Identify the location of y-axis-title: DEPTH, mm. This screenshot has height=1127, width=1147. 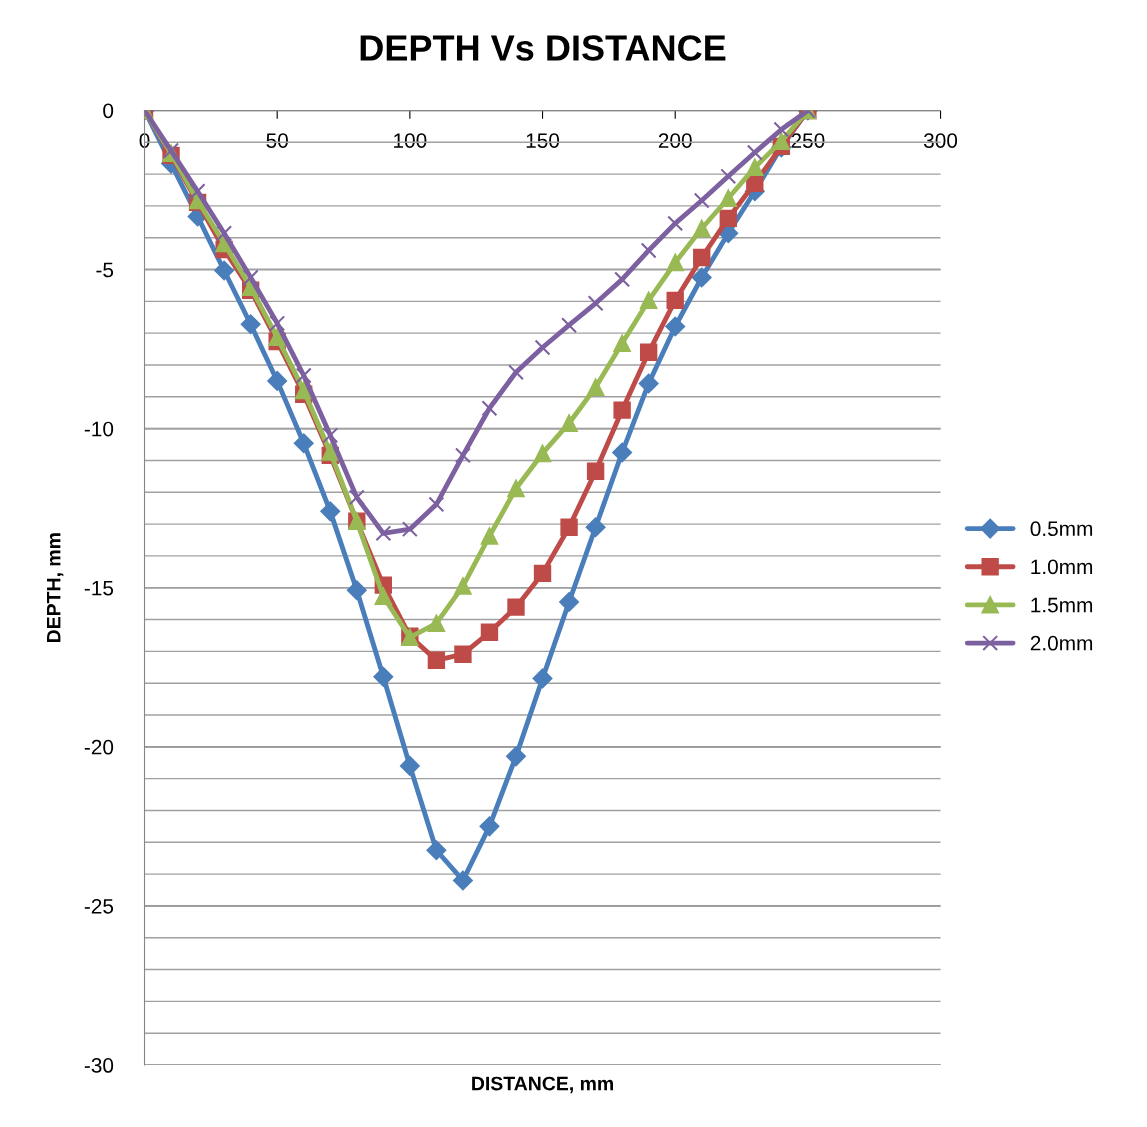
(55, 588).